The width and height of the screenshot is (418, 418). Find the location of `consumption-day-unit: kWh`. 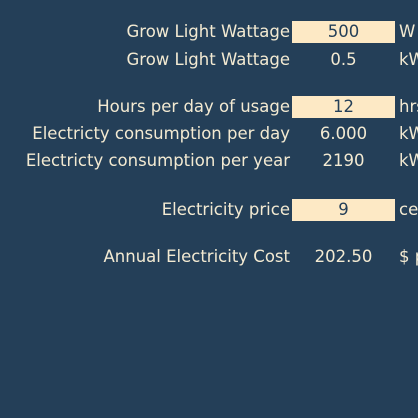

consumption-day-unit: kWh is located at coordinates (408, 133).